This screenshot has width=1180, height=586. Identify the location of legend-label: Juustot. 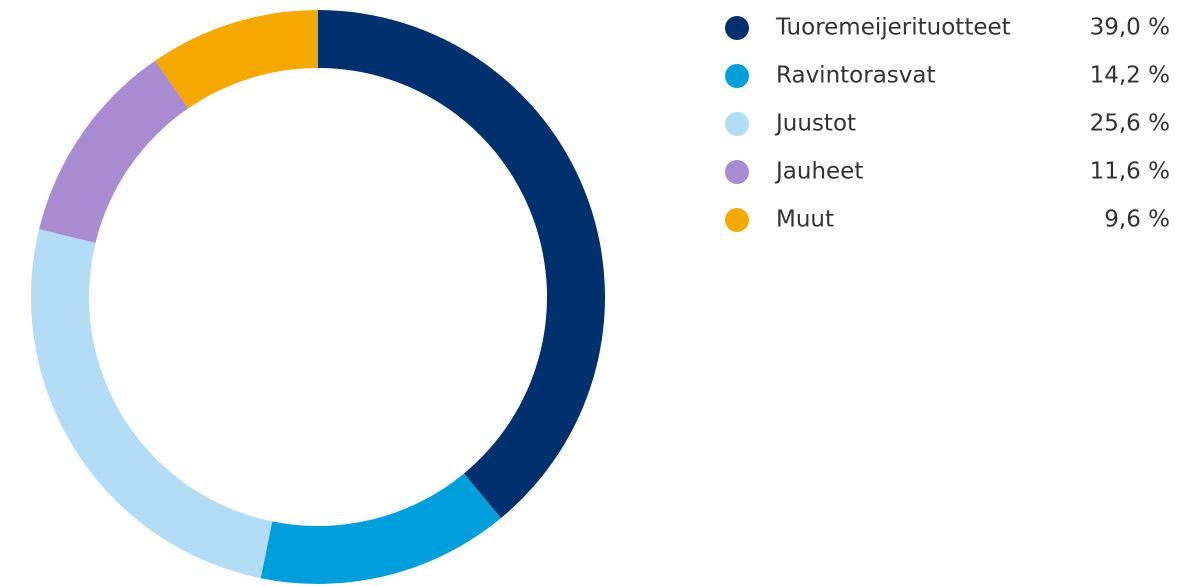
(815, 124).